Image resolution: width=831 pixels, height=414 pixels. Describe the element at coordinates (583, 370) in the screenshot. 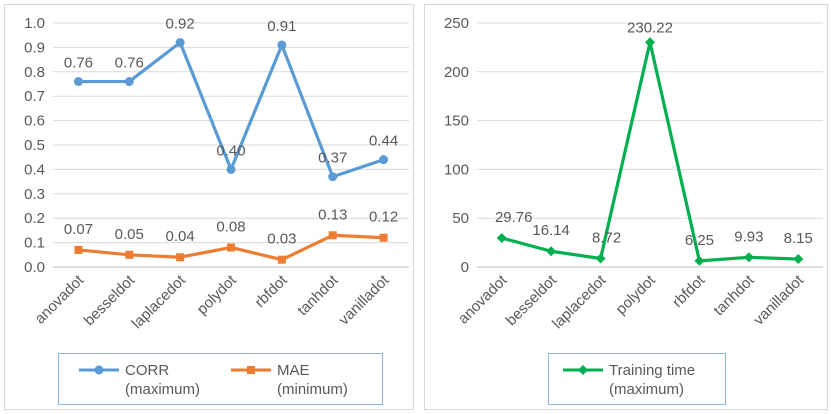

I see `legend-marker-training-time` at that location.